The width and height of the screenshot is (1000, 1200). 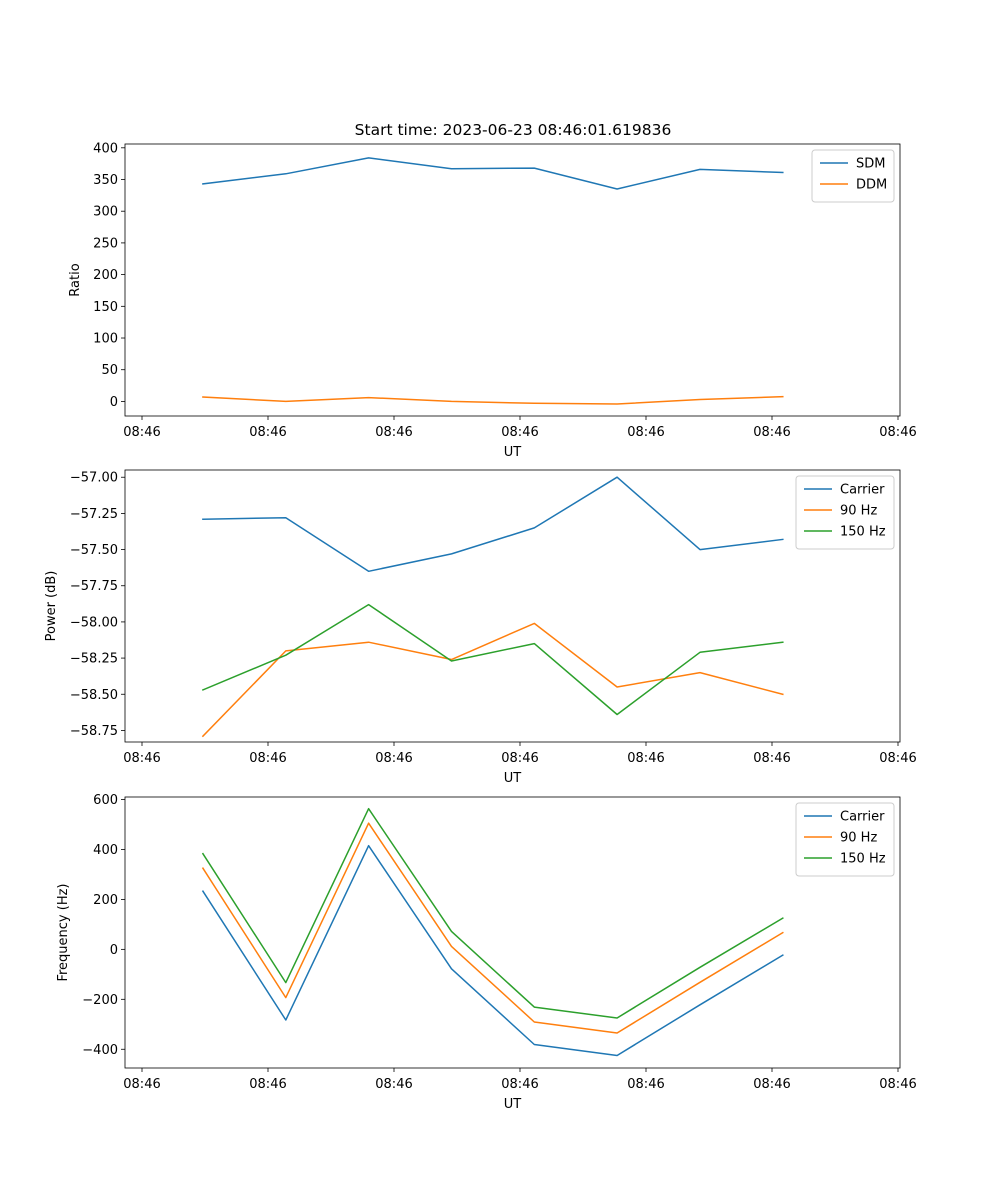 What do you see at coordinates (105, 243) in the screenshot?
I see `y-tick-label: 250` at bounding box center [105, 243].